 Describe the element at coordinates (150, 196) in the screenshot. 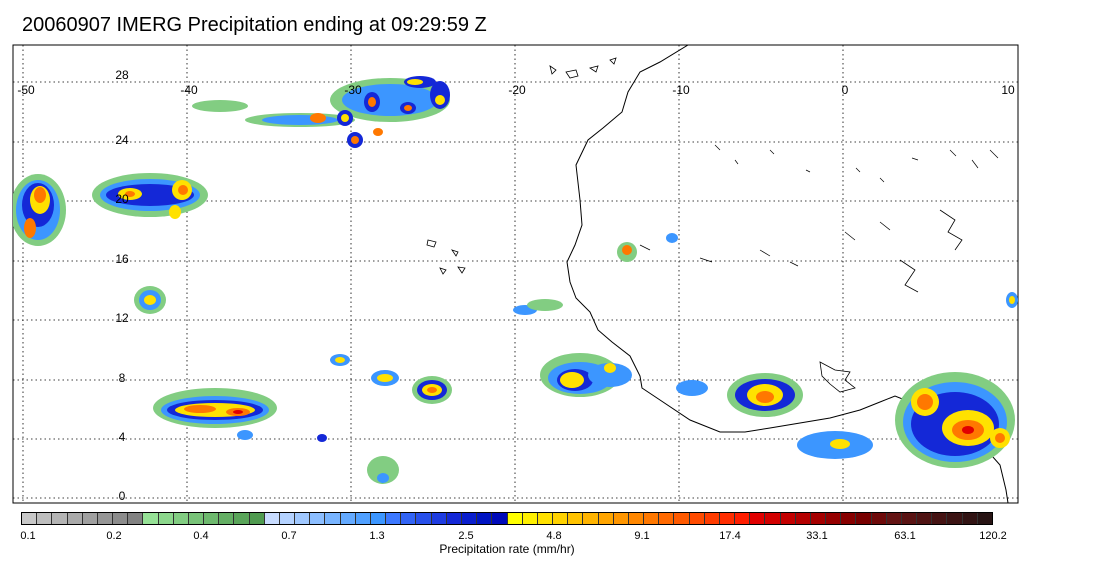

I see `precip-cell-22n-42w` at that location.